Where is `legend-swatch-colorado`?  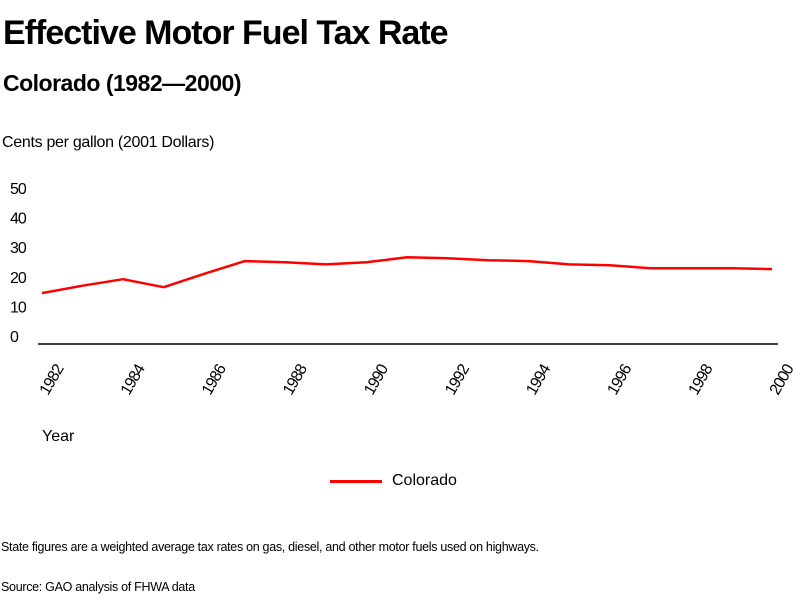 legend-swatch-colorado is located at coordinates (356, 481).